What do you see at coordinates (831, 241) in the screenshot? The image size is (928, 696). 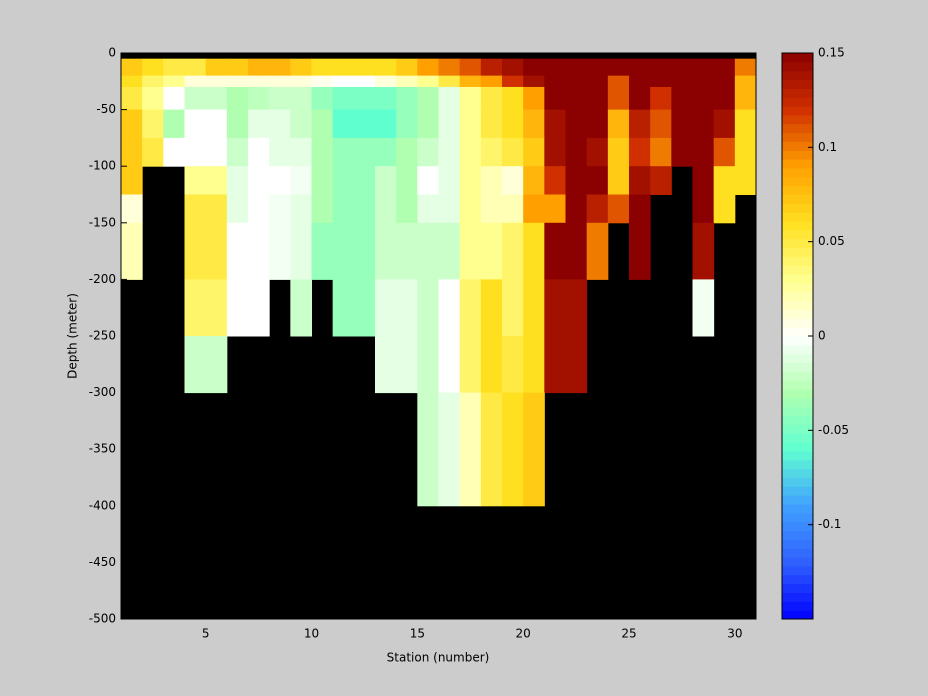 I see `colorbar-tick-label: 0.05` at bounding box center [831, 241].